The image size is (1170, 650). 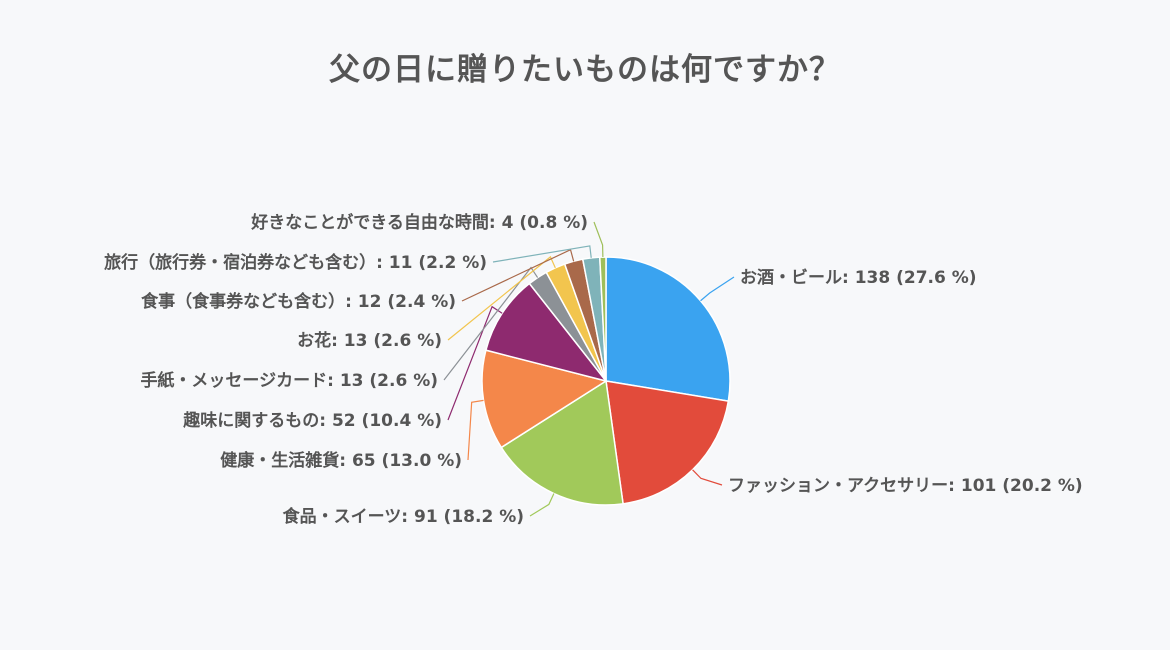 What do you see at coordinates (369, 340) in the screenshot?
I see `slice-label: お花: 13 (2.6 %)` at bounding box center [369, 340].